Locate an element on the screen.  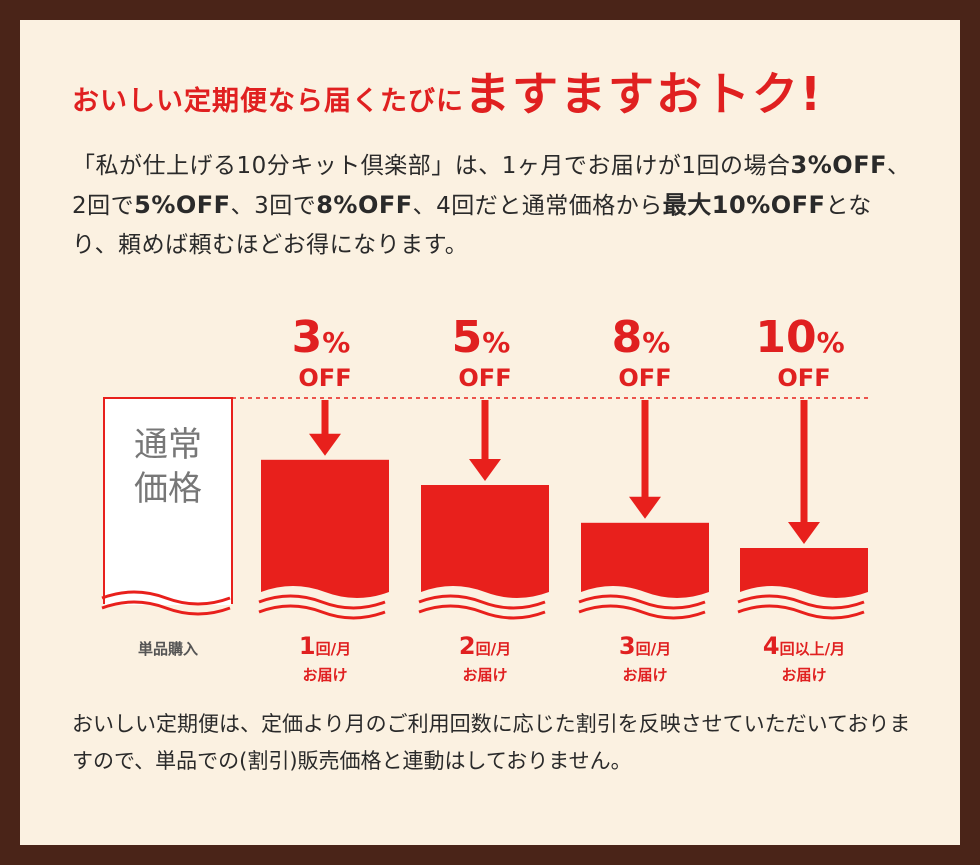
category-label: 2回/月 is located at coordinates (485, 646).